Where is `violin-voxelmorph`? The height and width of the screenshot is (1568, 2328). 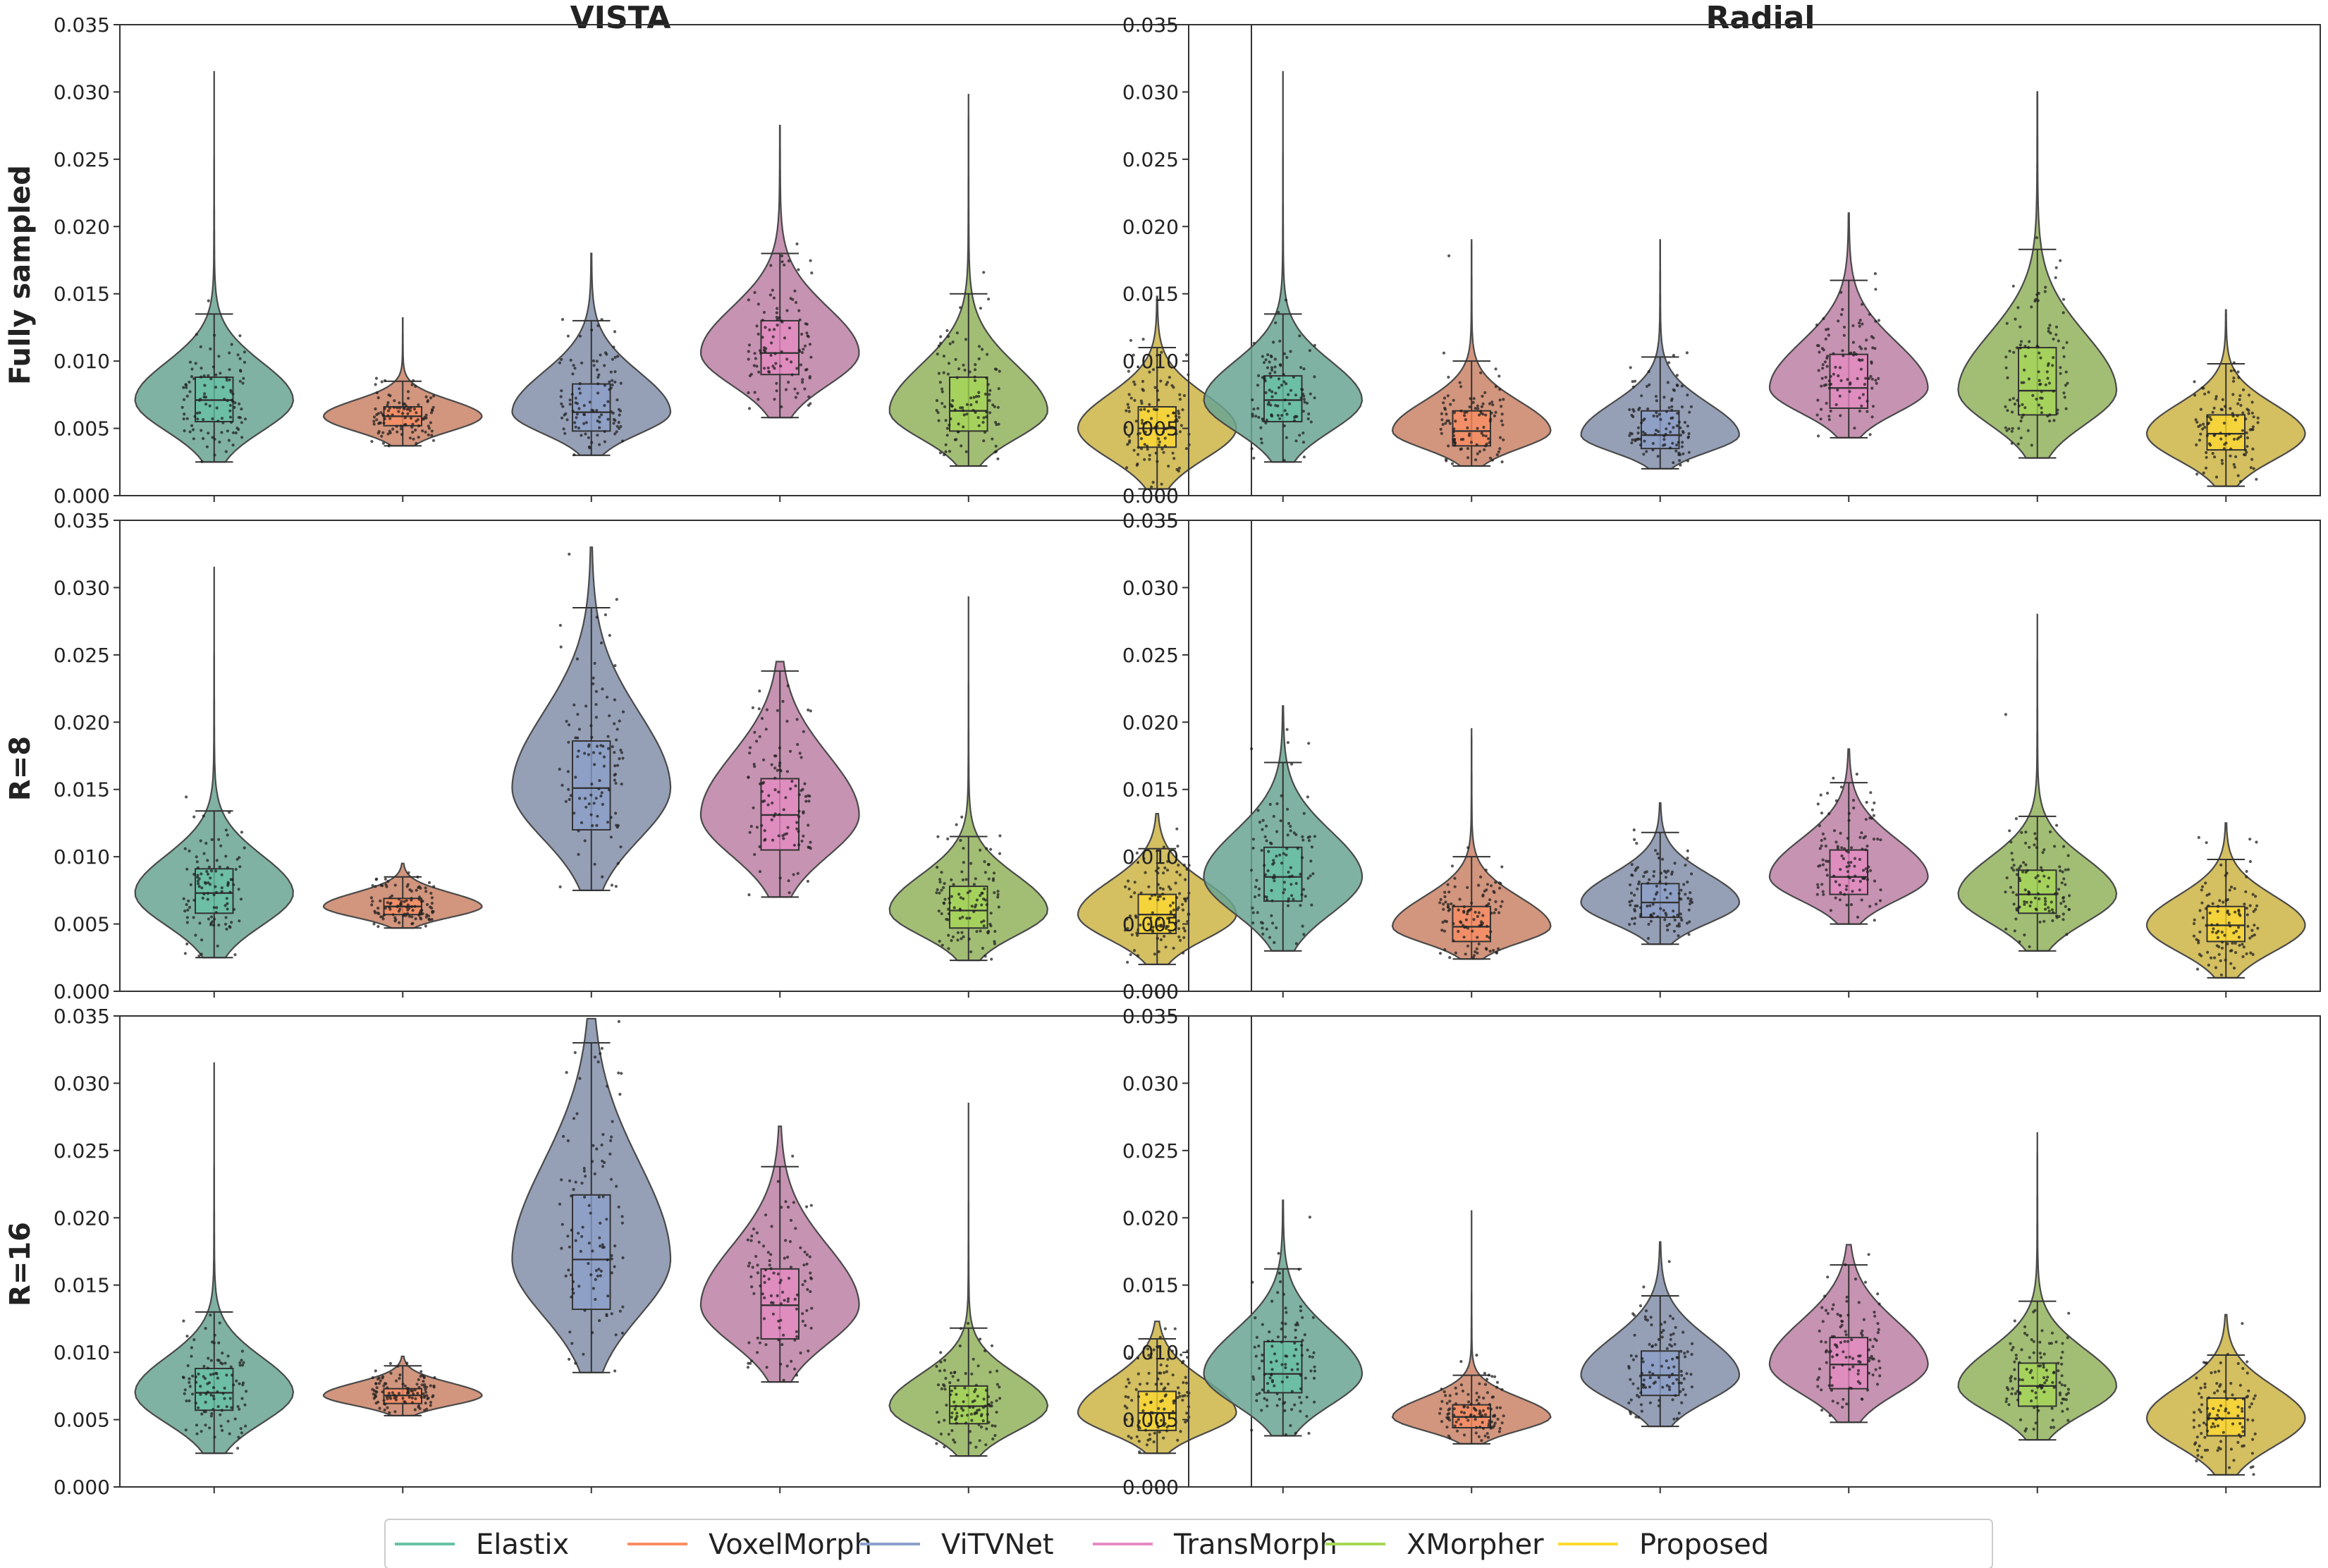
violin-voxelmorph is located at coordinates (1471, 370).